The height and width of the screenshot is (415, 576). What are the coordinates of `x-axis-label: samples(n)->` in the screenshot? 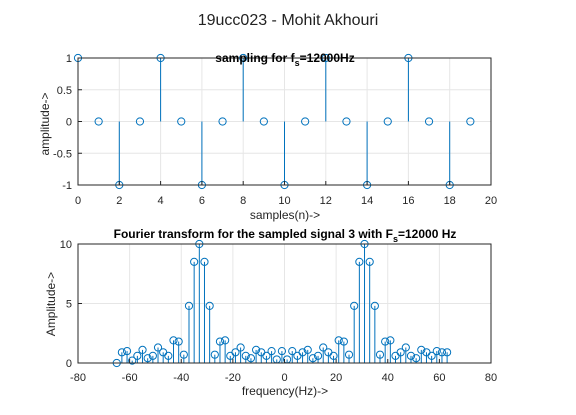 It's located at (285, 215).